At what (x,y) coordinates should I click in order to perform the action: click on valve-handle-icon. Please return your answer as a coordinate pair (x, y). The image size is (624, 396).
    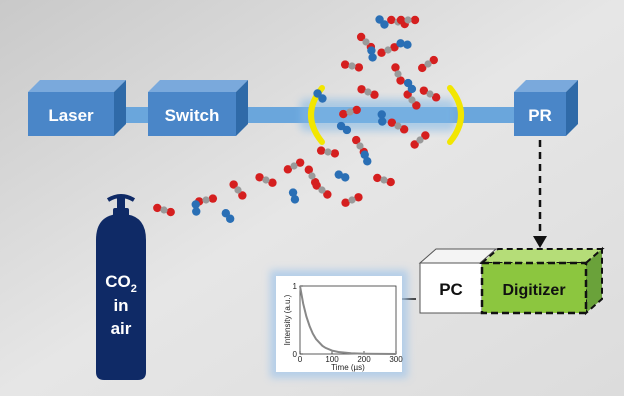
    Looking at the image, I should click on (121, 198).